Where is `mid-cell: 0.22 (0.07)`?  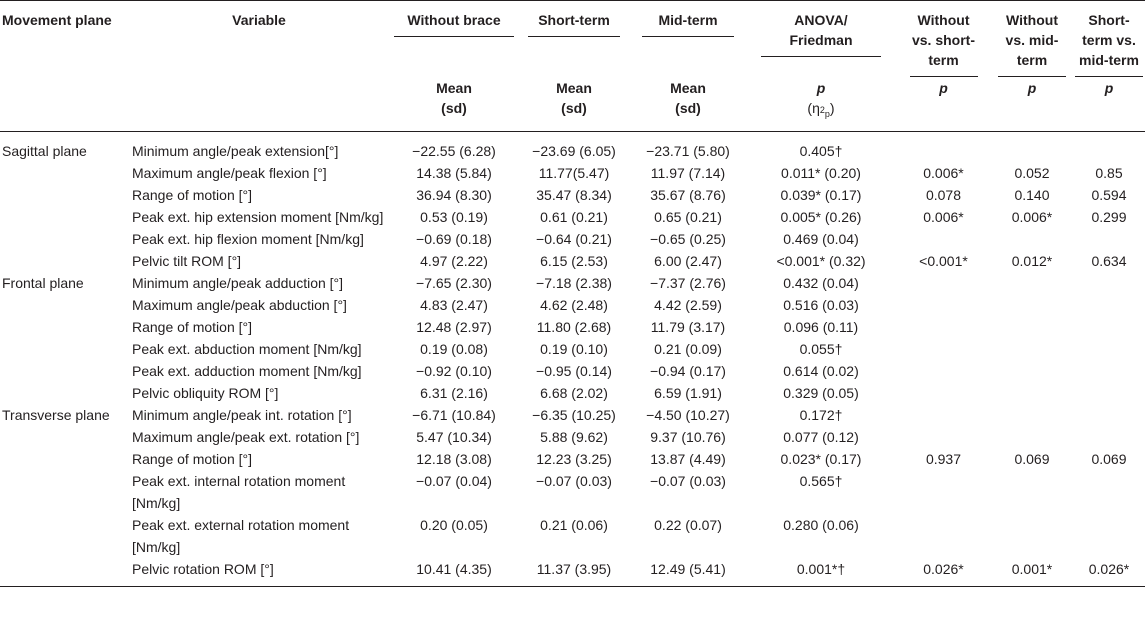
mid-cell: 0.22 (0.07) is located at coordinates (688, 525).